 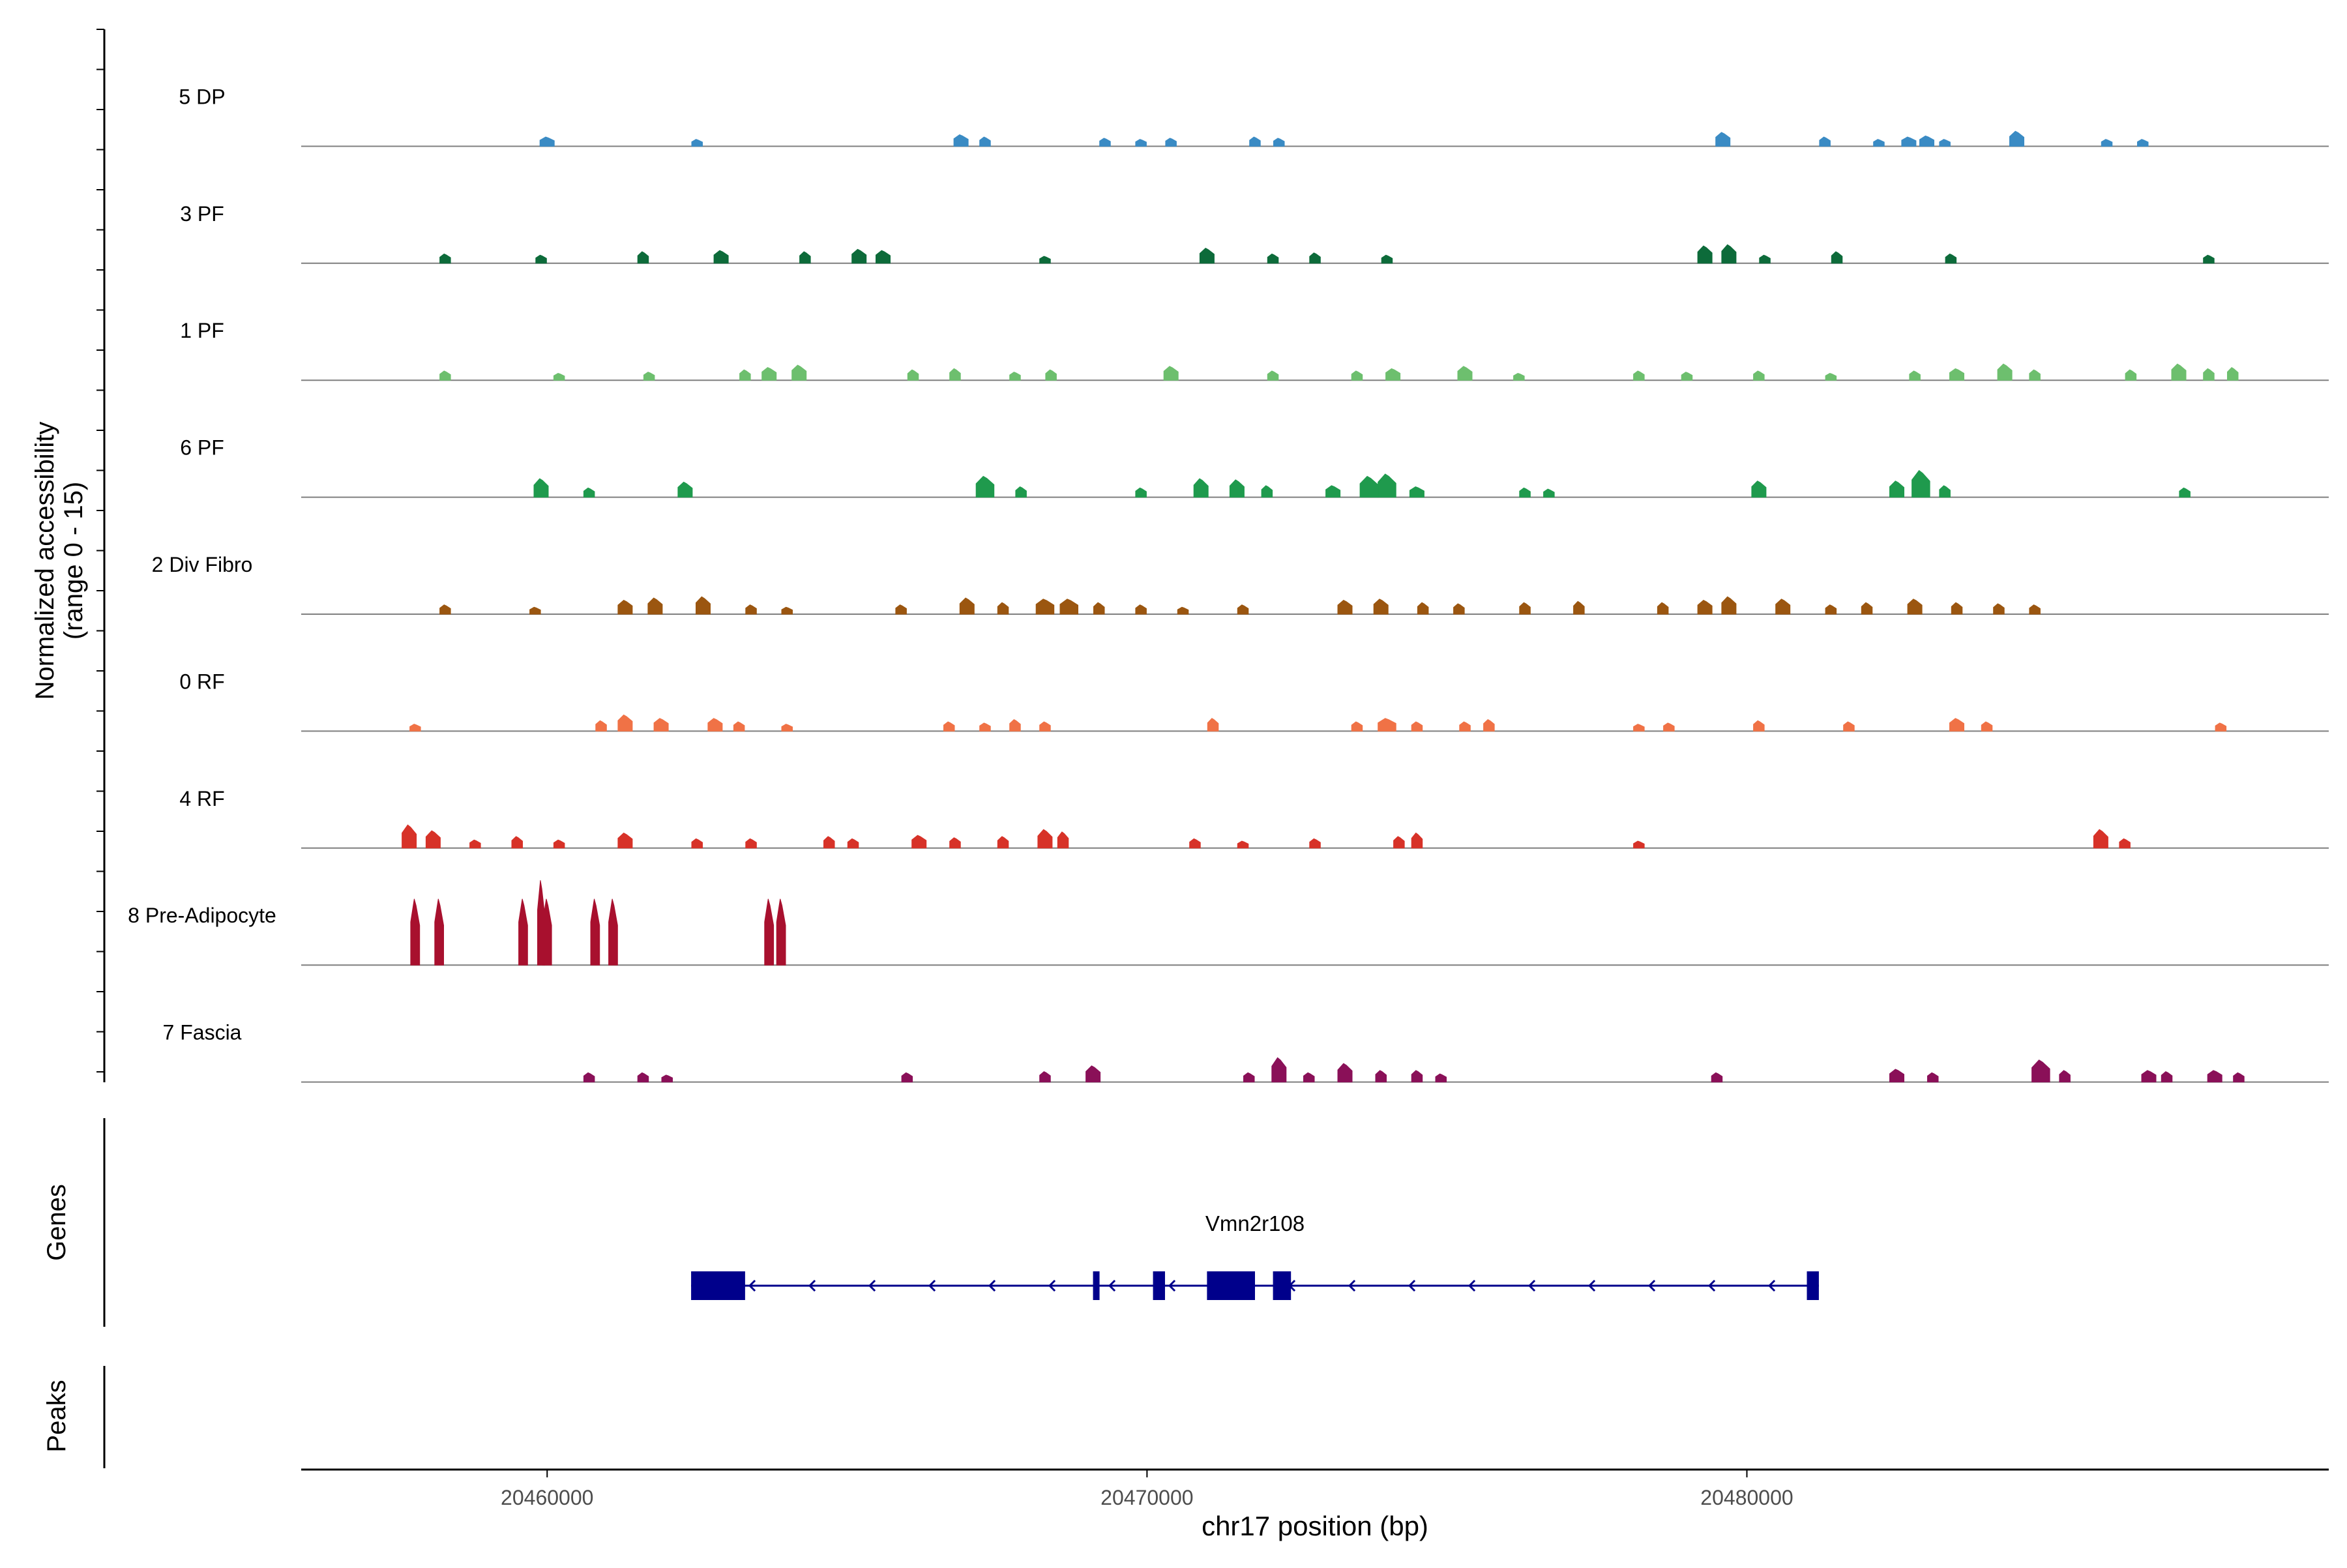 What do you see at coordinates (73, 561) in the screenshot?
I see `y-axis-title-line2: (range 0 - 15)` at bounding box center [73, 561].